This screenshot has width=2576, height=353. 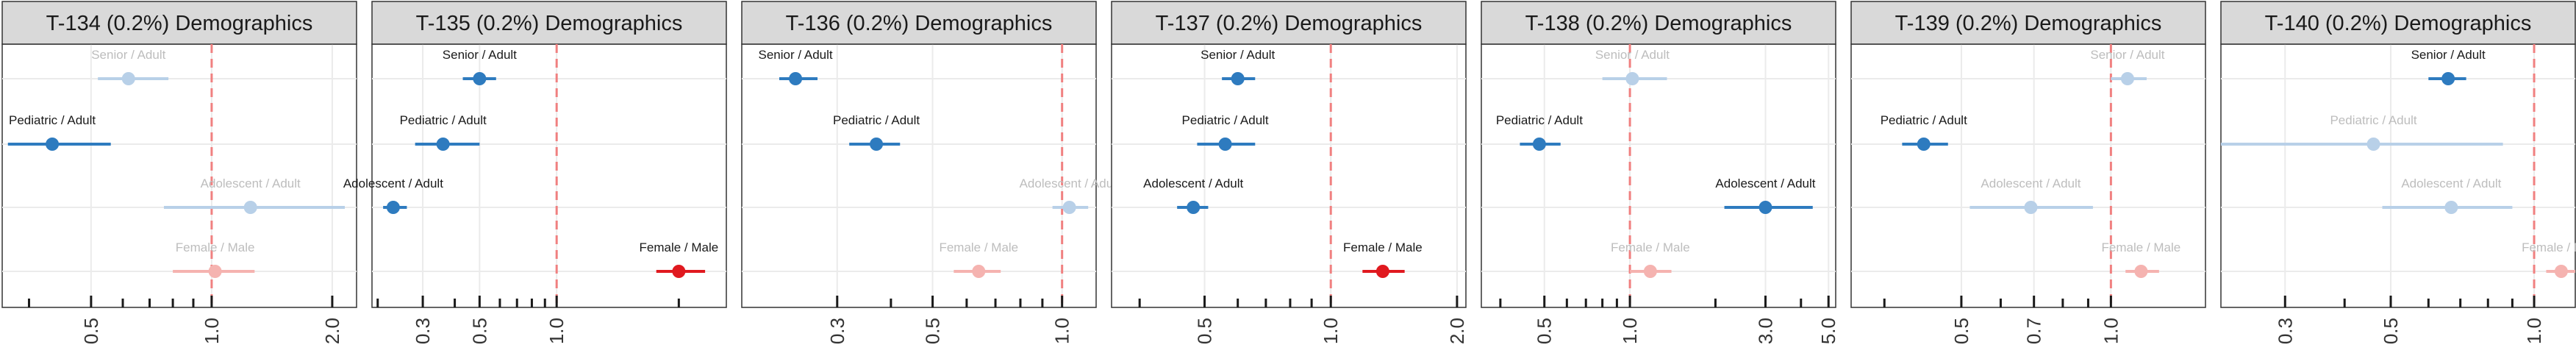 What do you see at coordinates (2034, 331) in the screenshot?
I see `tick-label: 0.7` at bounding box center [2034, 331].